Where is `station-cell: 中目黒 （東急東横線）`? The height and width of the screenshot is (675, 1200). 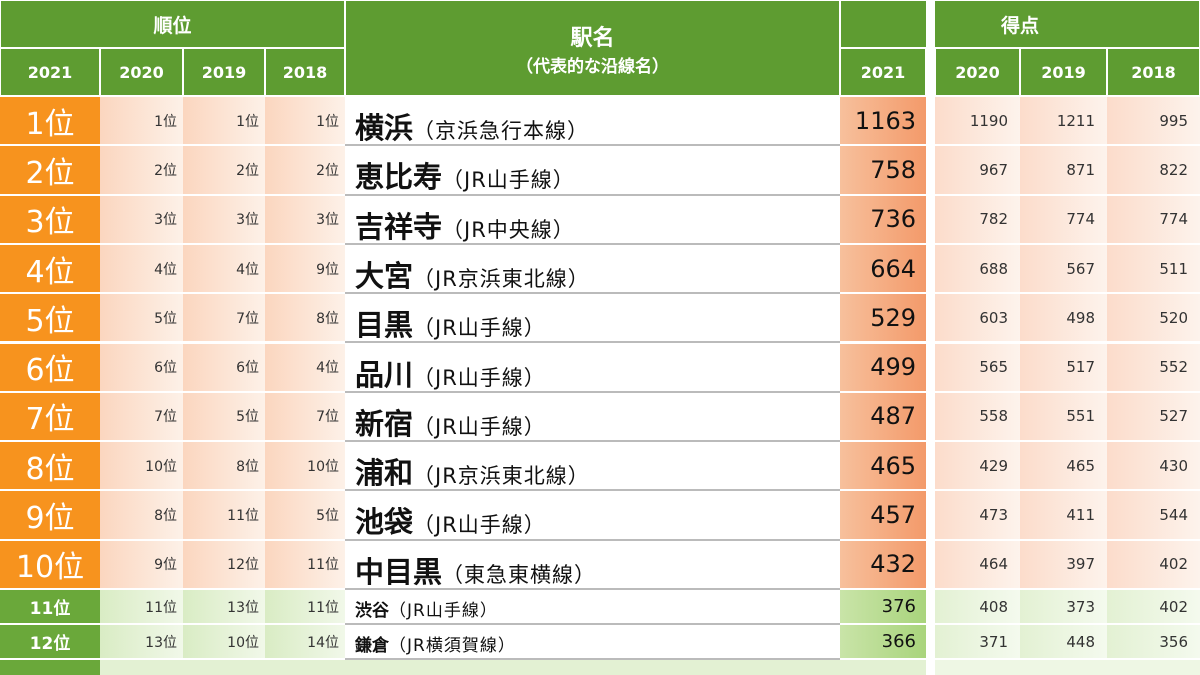 station-cell: 中目黒 （東急東横線） is located at coordinates (592, 565).